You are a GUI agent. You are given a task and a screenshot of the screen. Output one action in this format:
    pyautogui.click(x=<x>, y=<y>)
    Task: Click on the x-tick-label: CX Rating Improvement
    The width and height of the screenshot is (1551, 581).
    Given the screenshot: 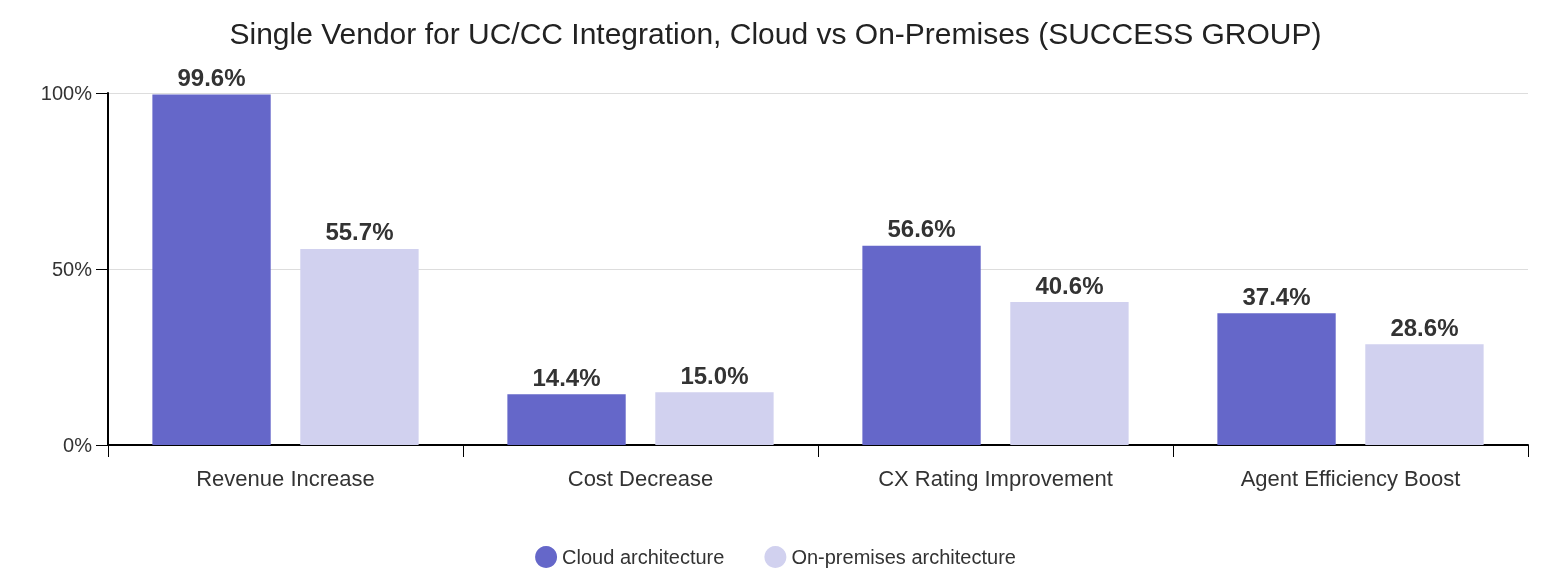 What is the action you would take?
    pyautogui.click(x=995, y=478)
    